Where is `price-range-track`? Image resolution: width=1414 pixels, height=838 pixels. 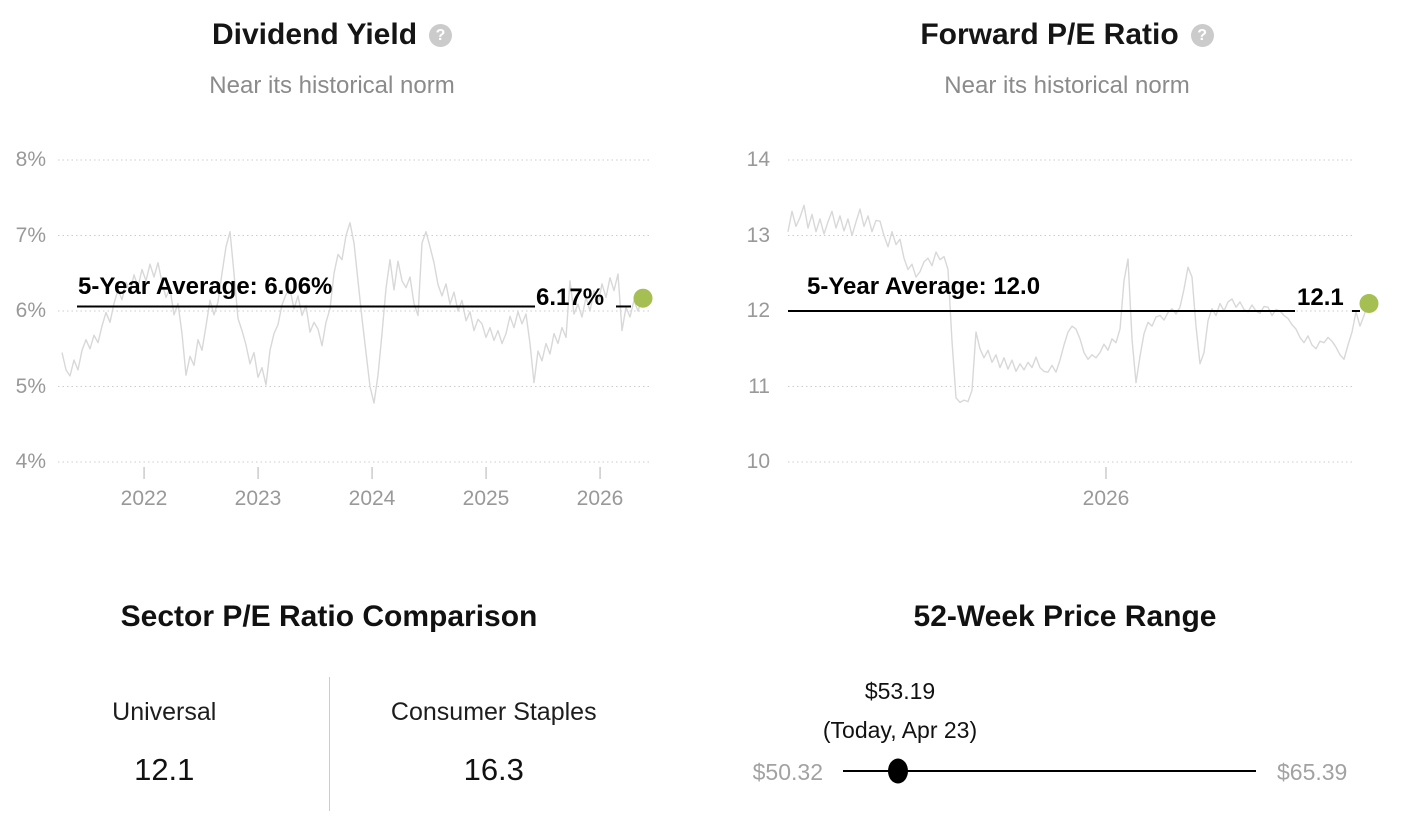 price-range-track is located at coordinates (1049, 771).